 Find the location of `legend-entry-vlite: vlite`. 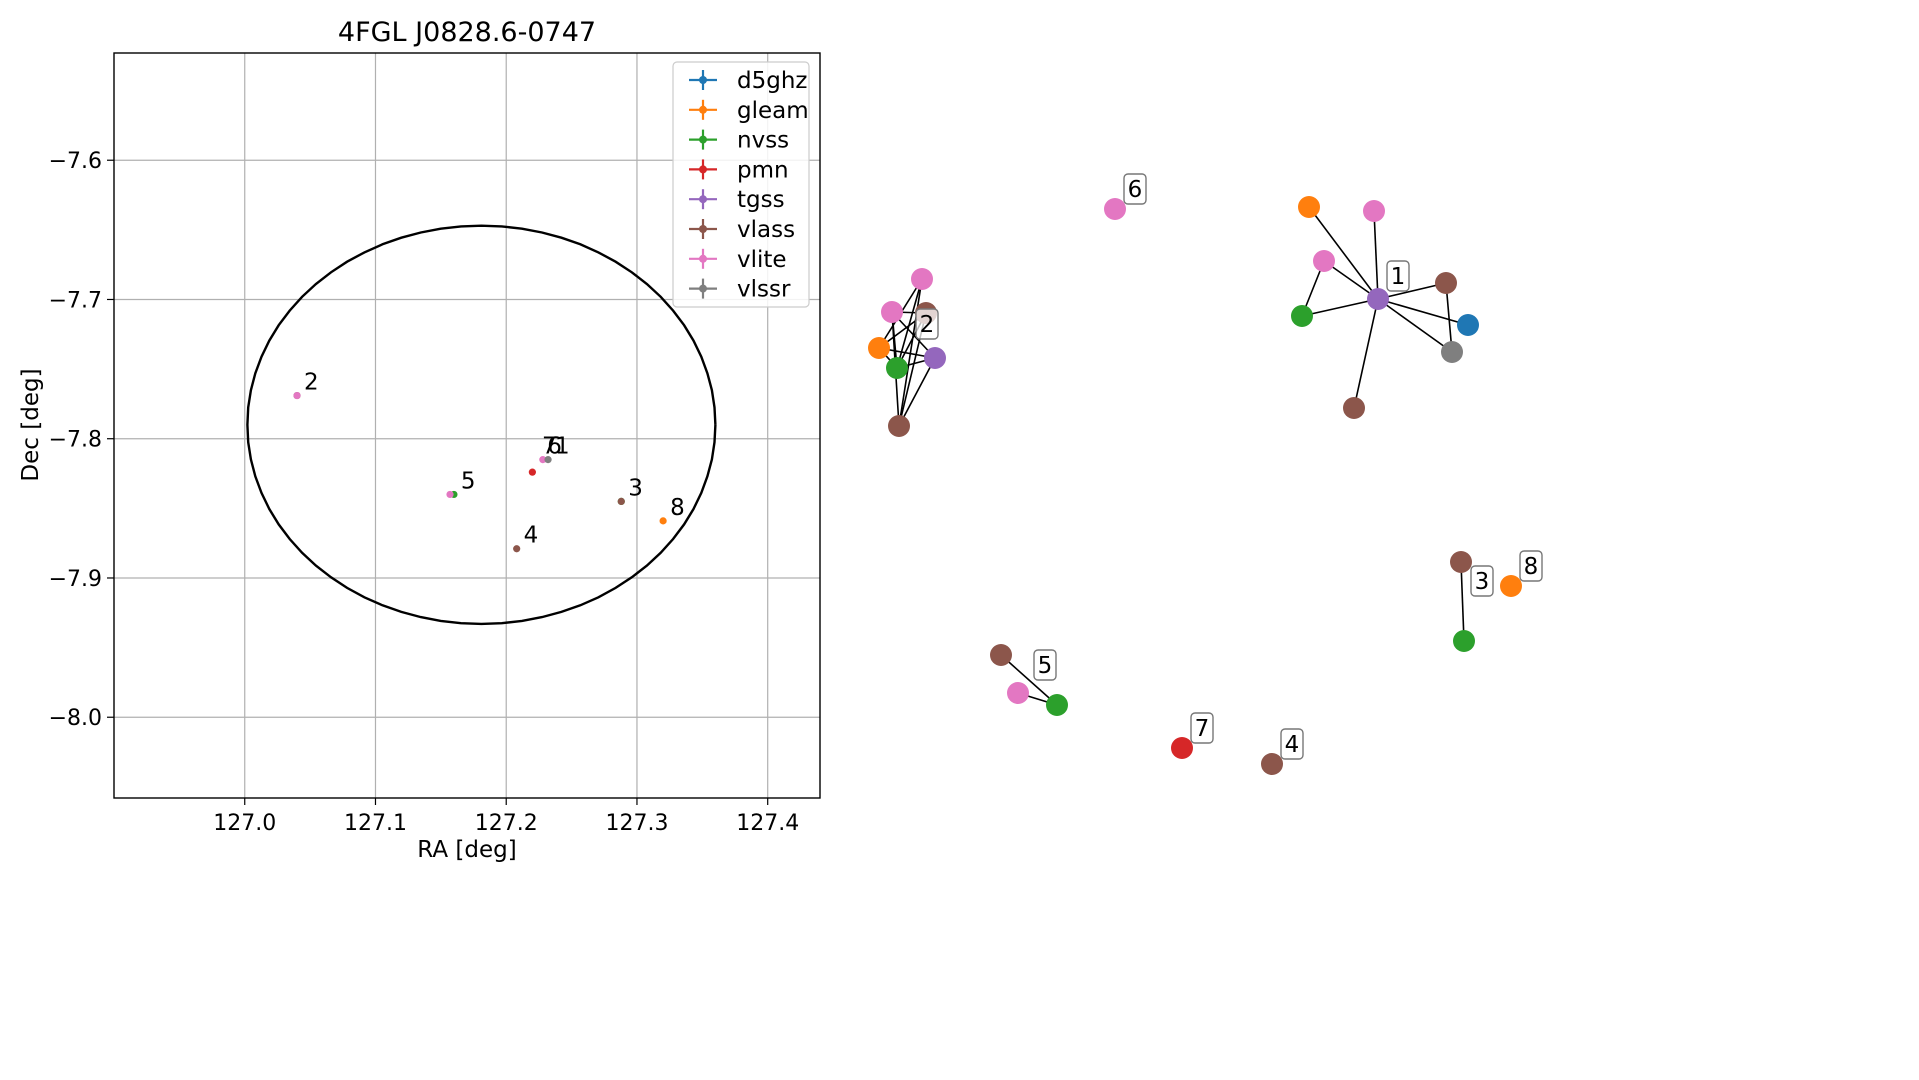

legend-entry-vlite: vlite is located at coordinates (738, 260).